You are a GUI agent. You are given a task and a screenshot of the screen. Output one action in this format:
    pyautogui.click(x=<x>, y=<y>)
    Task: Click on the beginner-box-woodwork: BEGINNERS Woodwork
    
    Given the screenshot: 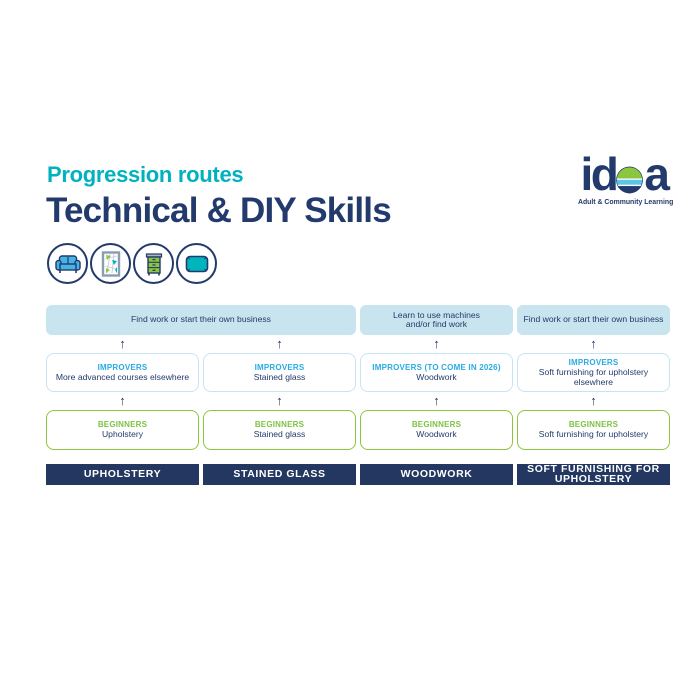 What is the action you would take?
    pyautogui.click(x=436, y=430)
    